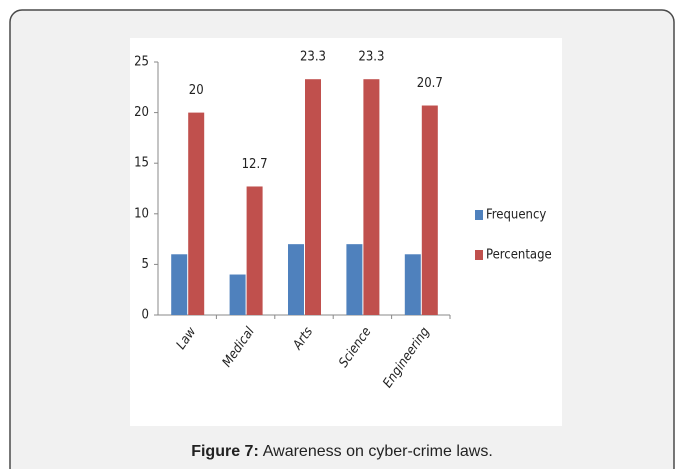 The image size is (685, 474). I want to click on caption: Figure 7: Awareness on cyber-crime laws., so click(342, 451).